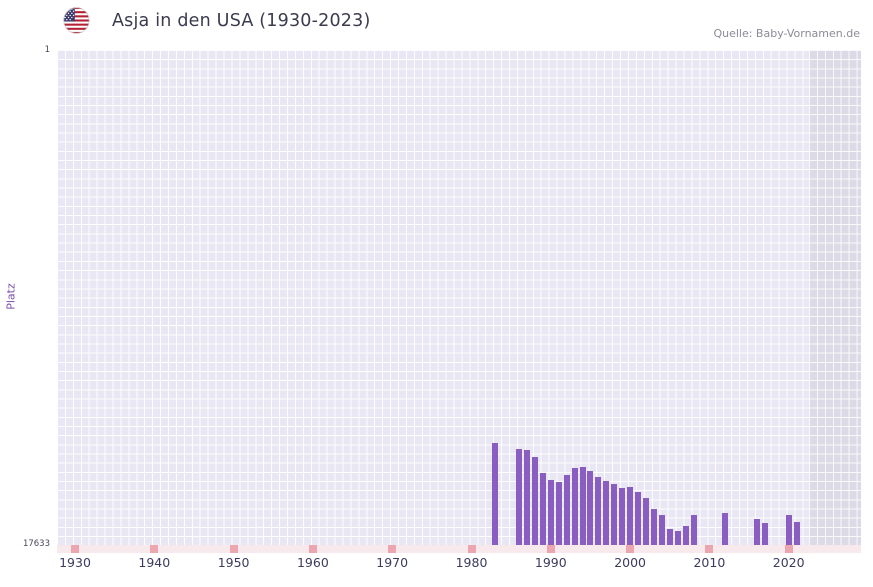 Image resolution: width=873 pixels, height=587 pixels. Describe the element at coordinates (574, 506) in the screenshot. I see `bar-1993` at that location.